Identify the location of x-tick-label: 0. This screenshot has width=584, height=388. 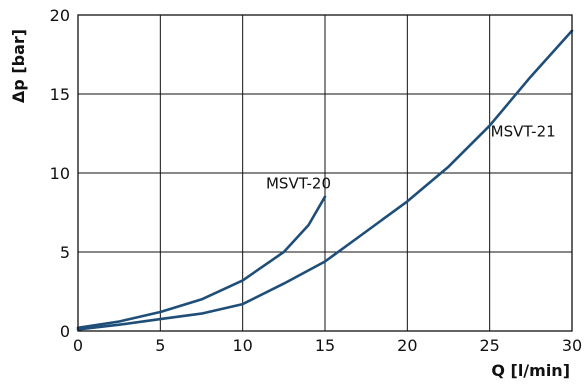
(78, 345).